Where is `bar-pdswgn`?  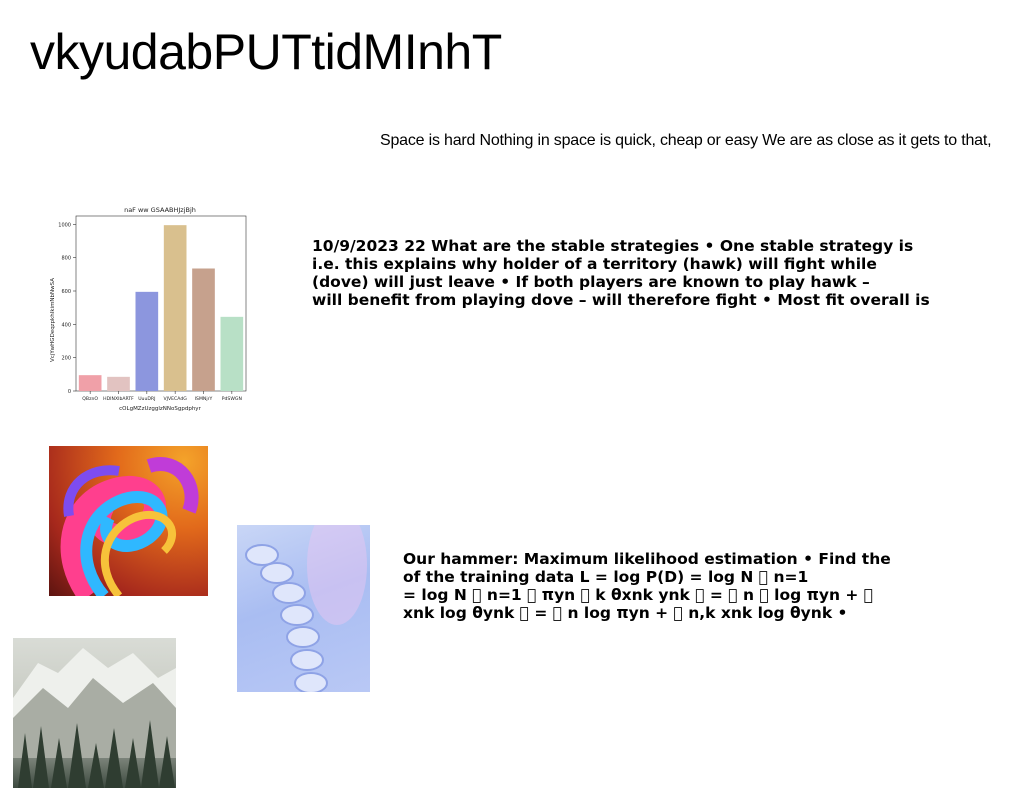 bar-pdswgn is located at coordinates (232, 353).